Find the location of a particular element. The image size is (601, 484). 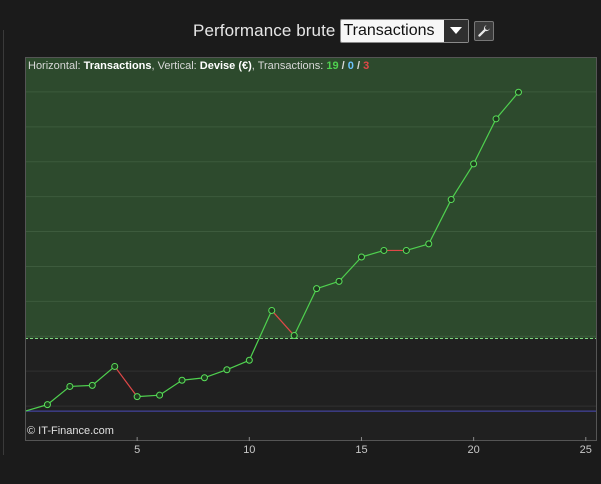

info-vertical-value: Devise (€) is located at coordinates (226, 66).